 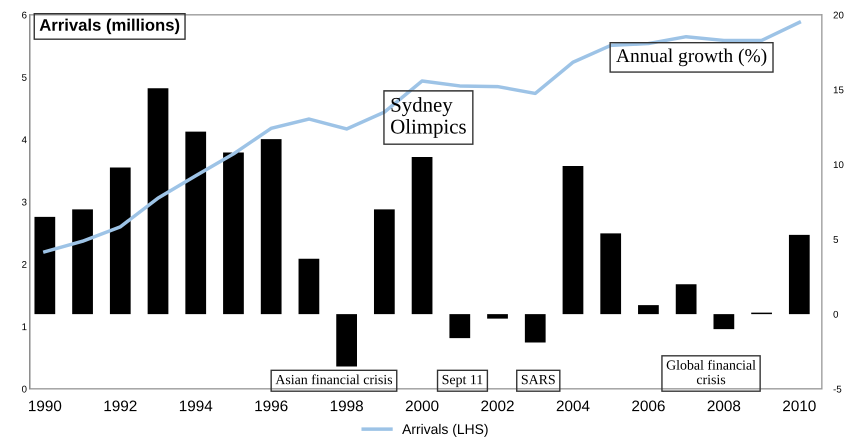 What do you see at coordinates (333, 379) in the screenshot?
I see `annotation: Asian financial crisis` at bounding box center [333, 379].